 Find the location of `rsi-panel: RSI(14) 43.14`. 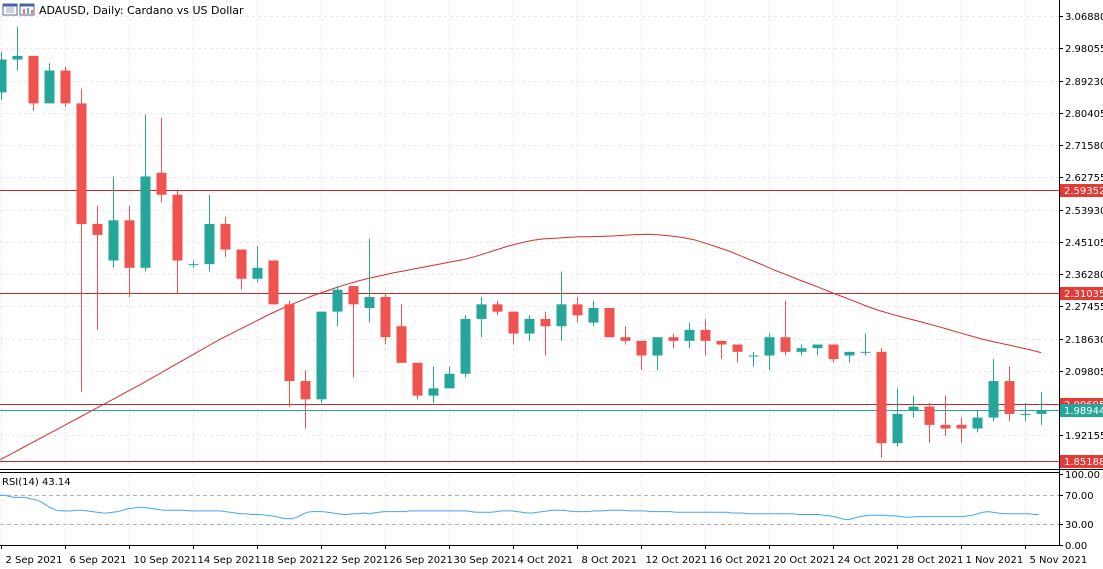

rsi-panel: RSI(14) 43.14 is located at coordinates (529, 509).